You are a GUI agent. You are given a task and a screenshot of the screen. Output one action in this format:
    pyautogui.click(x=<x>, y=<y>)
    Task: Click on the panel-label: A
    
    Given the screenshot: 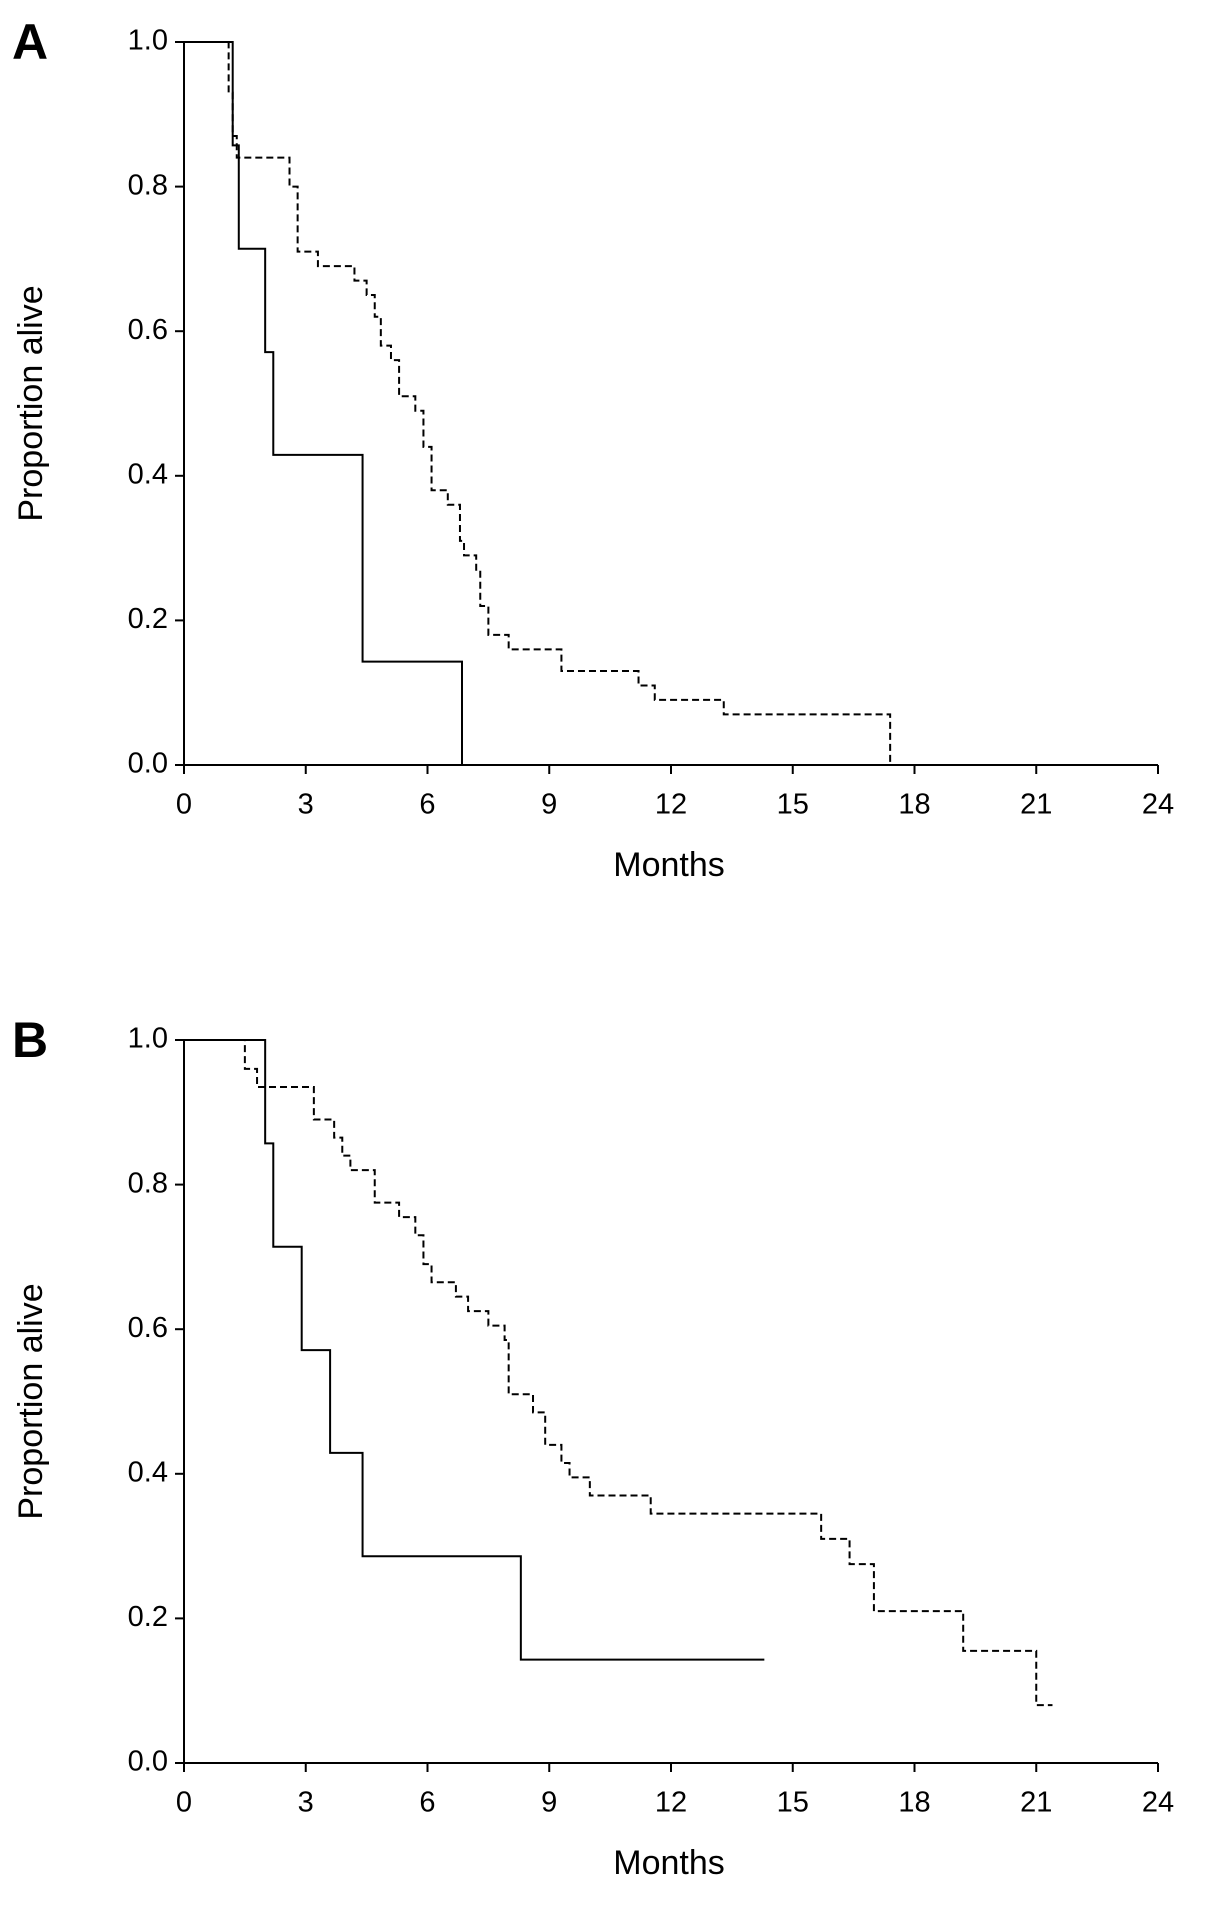 What is the action you would take?
    pyautogui.click(x=30, y=42)
    